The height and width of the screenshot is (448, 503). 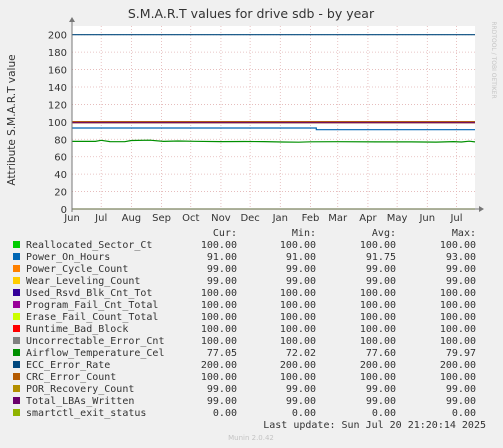 I want to click on header-avg: Avg:, so click(x=384, y=233).